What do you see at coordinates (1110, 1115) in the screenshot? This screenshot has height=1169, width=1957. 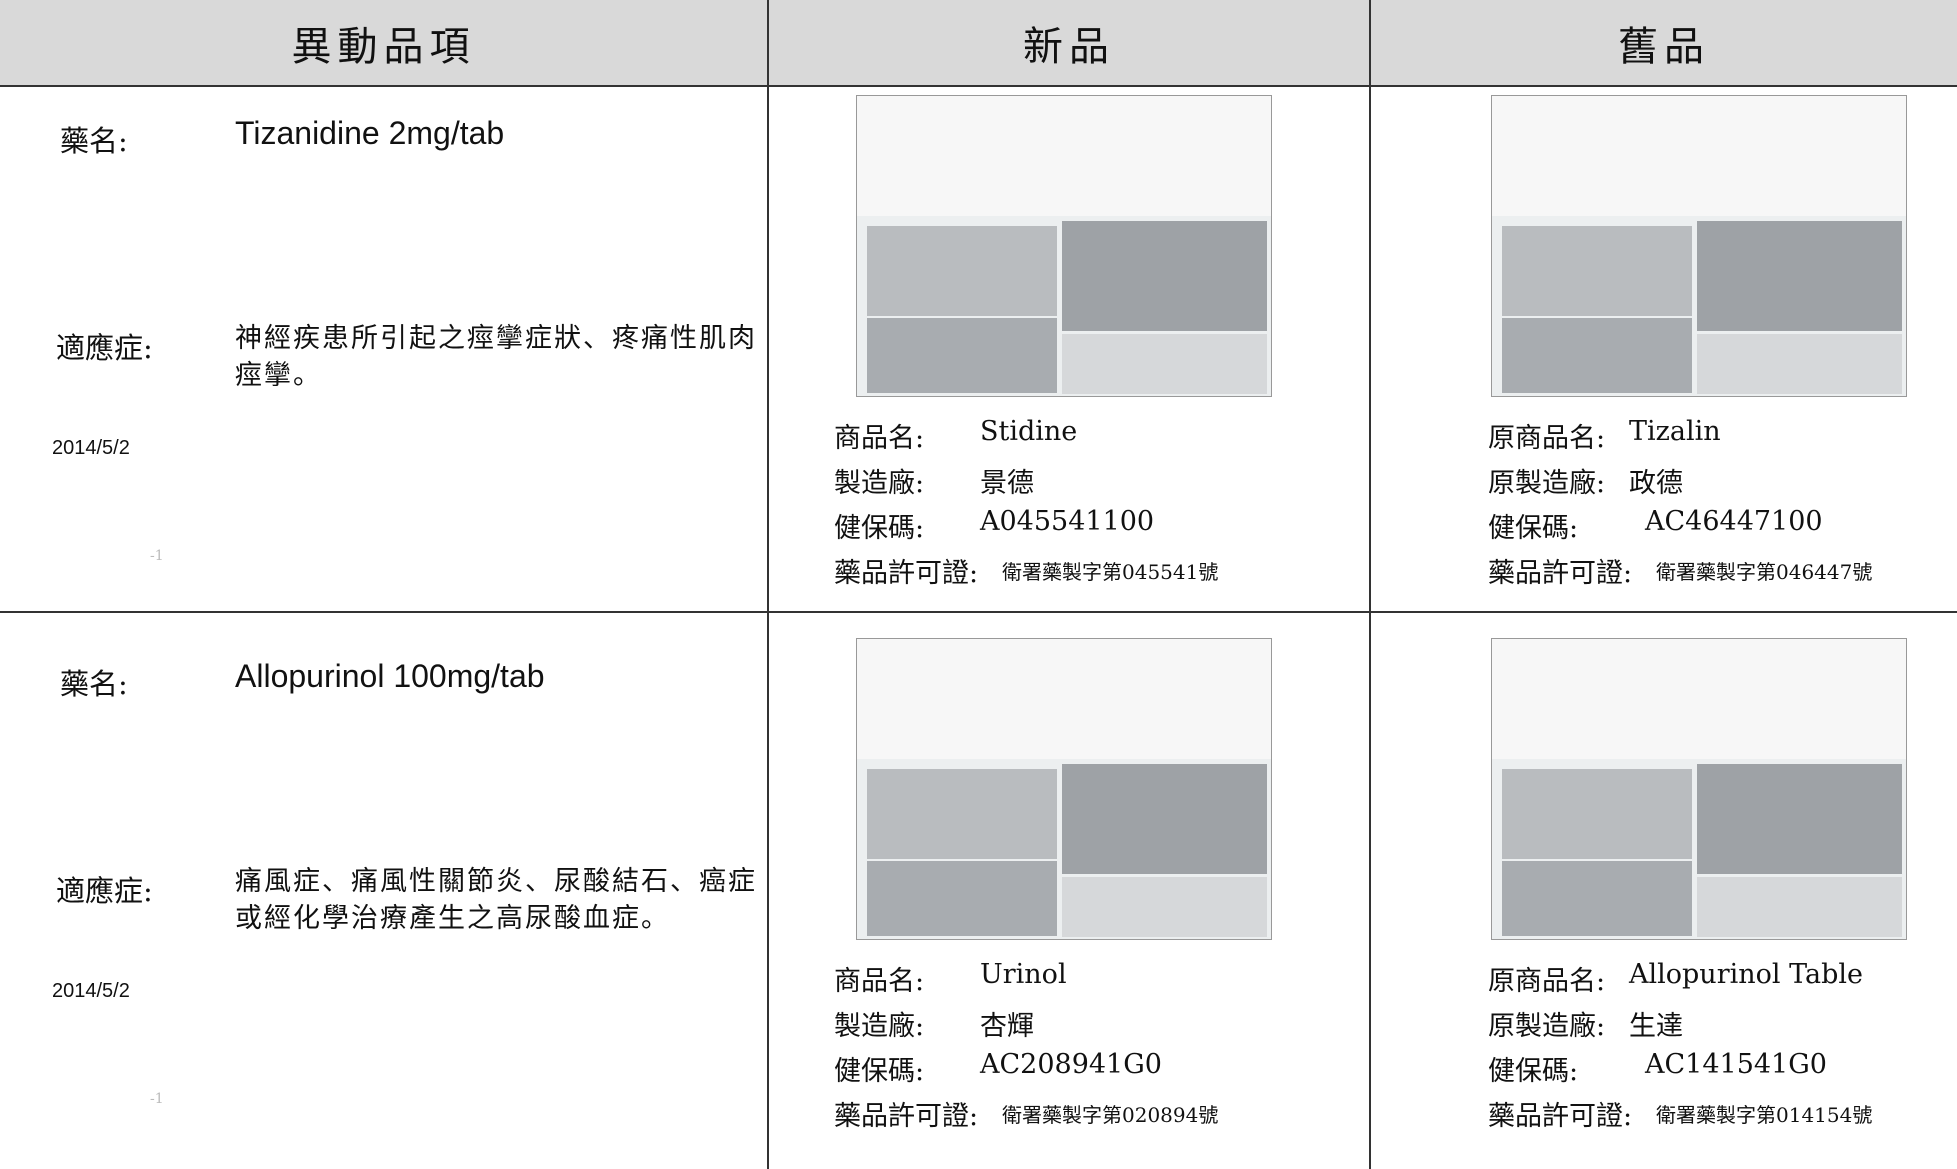 I see `new-field-value: 衛署藥製字第020894號` at bounding box center [1110, 1115].